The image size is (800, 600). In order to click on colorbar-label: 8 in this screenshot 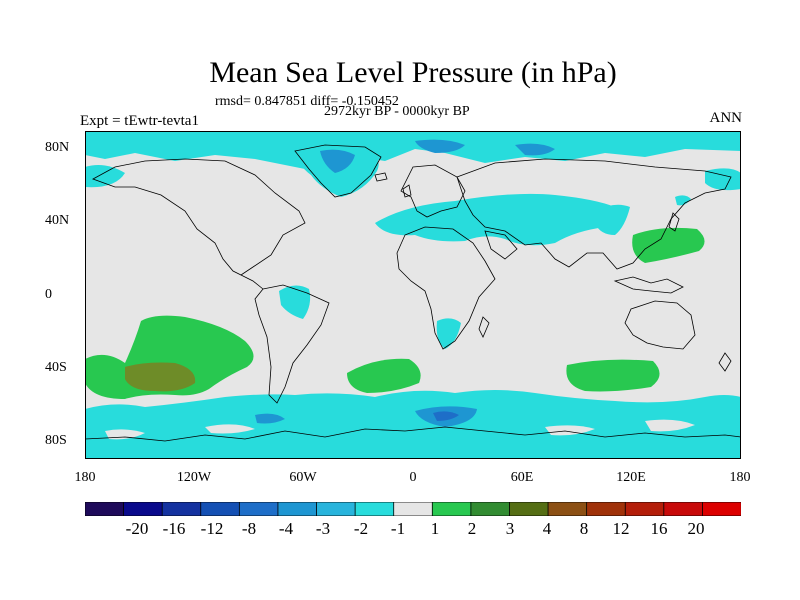, I will do `click(584, 528)`.